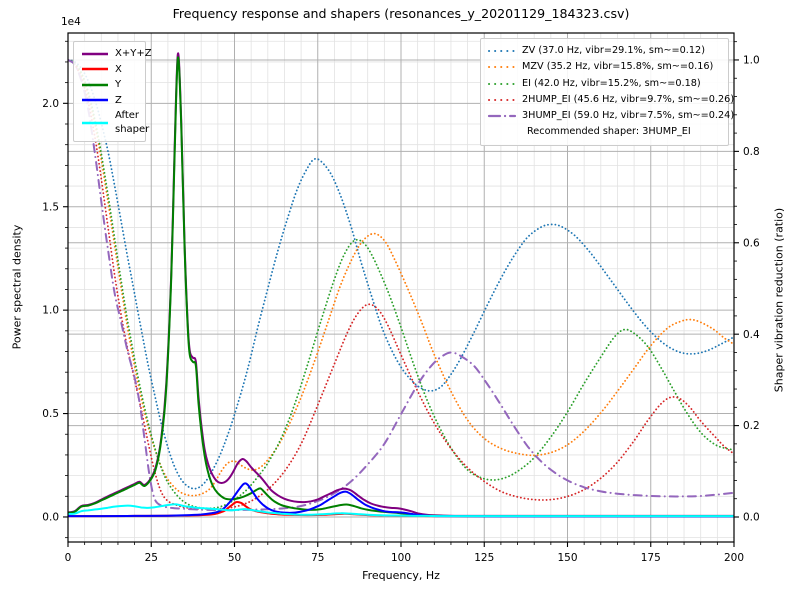  I want to click on legend-label: 3HUMP_EI (59.0 Hz, vibr=7.5%, sm~=0.24), so click(628, 116).